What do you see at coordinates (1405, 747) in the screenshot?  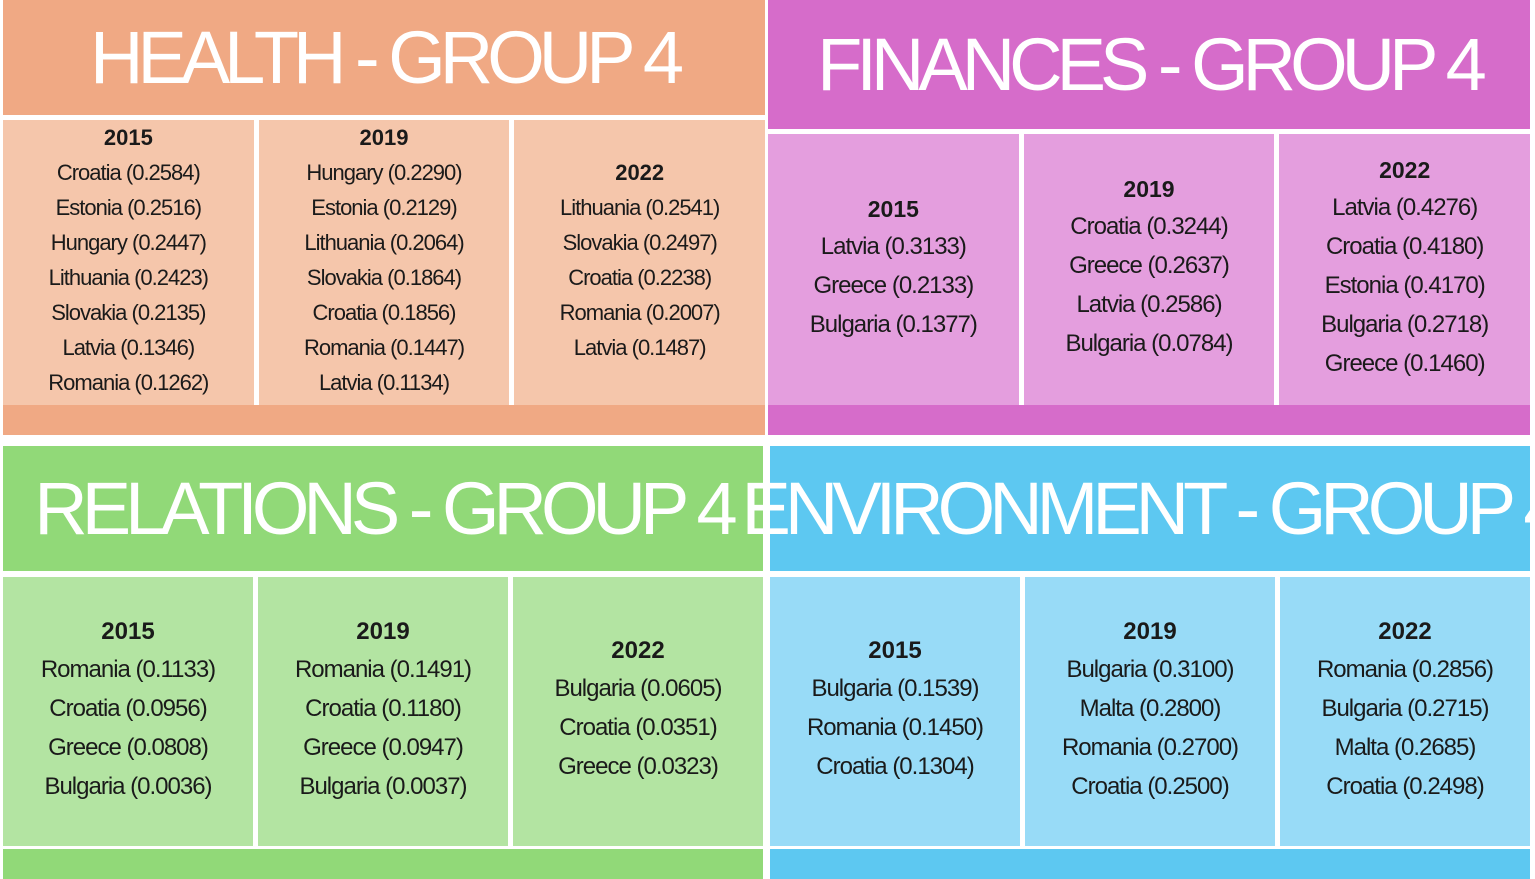 I see `country-score-entry: Malta (0.2685)` at bounding box center [1405, 747].